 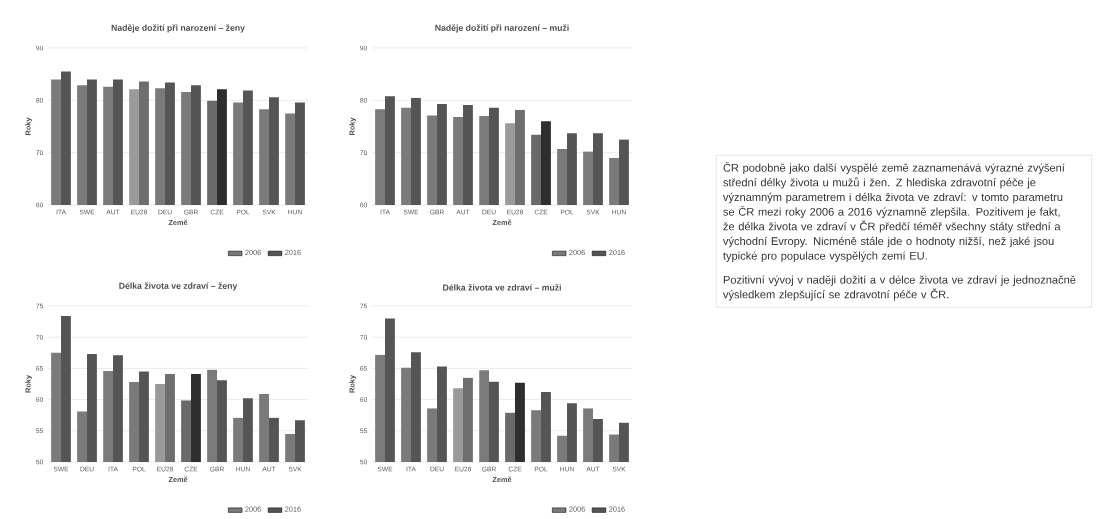 What do you see at coordinates (502, 287) in the screenshot?
I see `chart-title: Délka života ve zdraví – muži` at bounding box center [502, 287].